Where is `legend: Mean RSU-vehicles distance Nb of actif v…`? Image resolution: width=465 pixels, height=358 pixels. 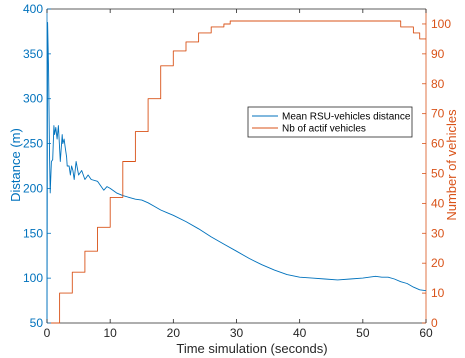
legend: Mean RSU-vehicles distance Nb of actif v… is located at coordinates (330, 122).